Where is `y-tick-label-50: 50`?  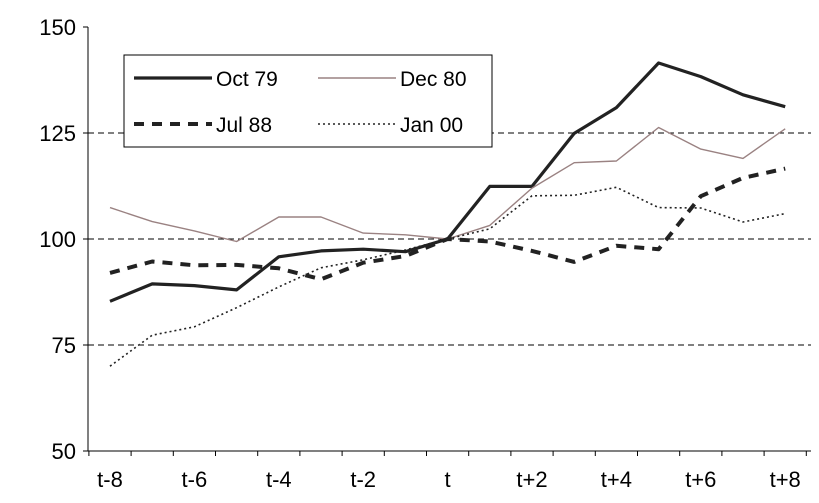 y-tick-label-50: 50 is located at coordinates (64, 451).